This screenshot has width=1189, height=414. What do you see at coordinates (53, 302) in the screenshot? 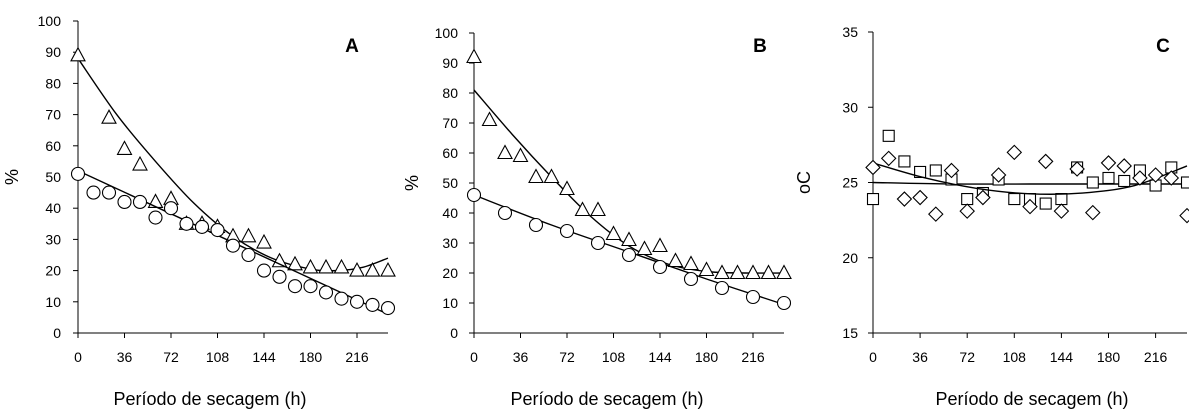
I see `y-tick-label: 10` at bounding box center [53, 302].